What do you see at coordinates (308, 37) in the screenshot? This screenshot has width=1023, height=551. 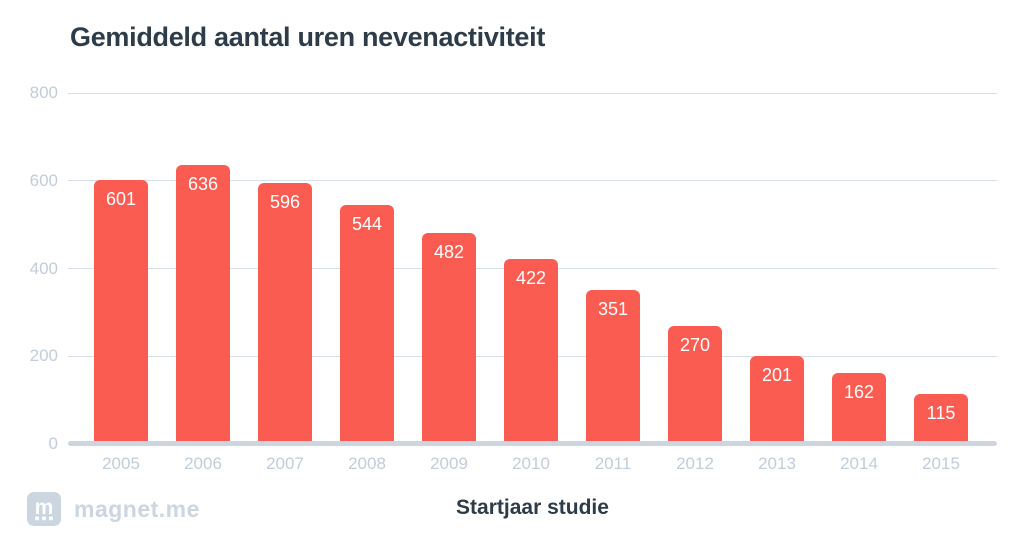 I see `chart-title: Gemiddeld aantal uren nevenactiviteit` at bounding box center [308, 37].